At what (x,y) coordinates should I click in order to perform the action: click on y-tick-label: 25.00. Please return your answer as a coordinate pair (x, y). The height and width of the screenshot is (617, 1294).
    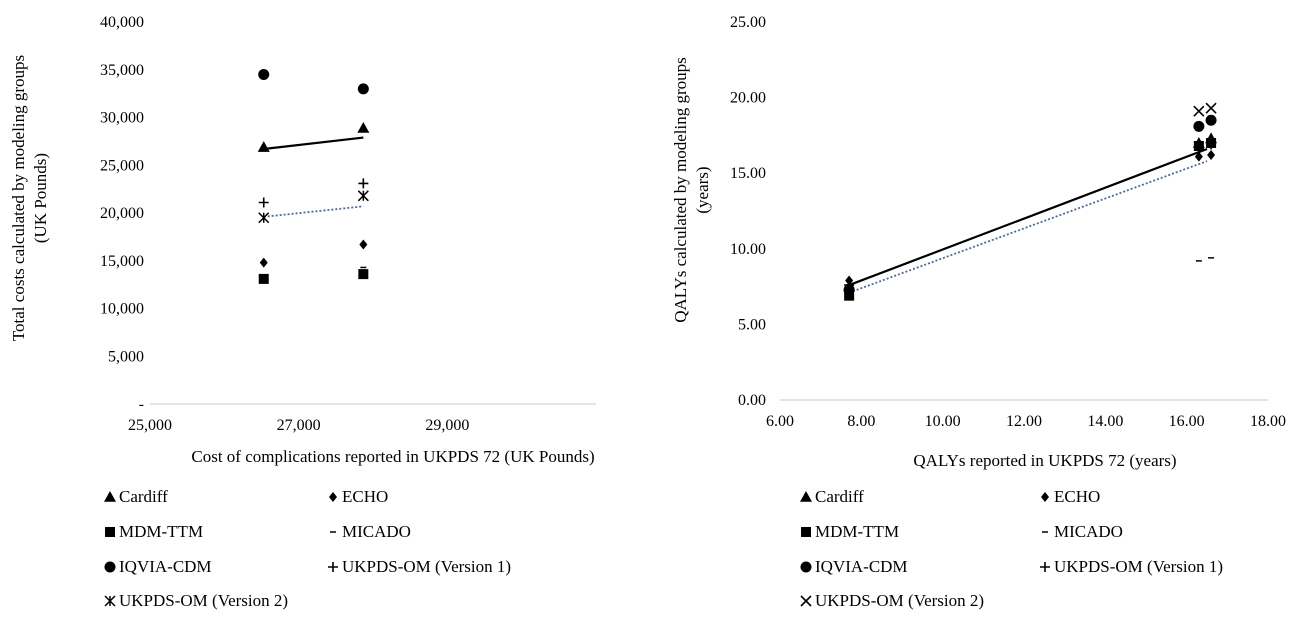
    Looking at the image, I should click on (748, 22).